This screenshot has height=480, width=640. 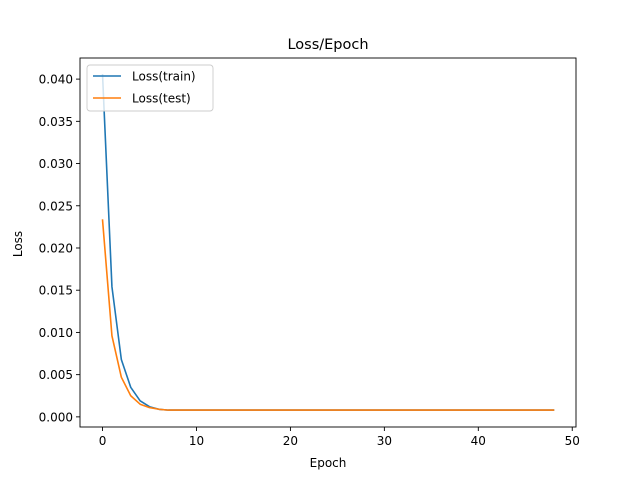 I want to click on x-tick-label: 30, so click(x=384, y=441).